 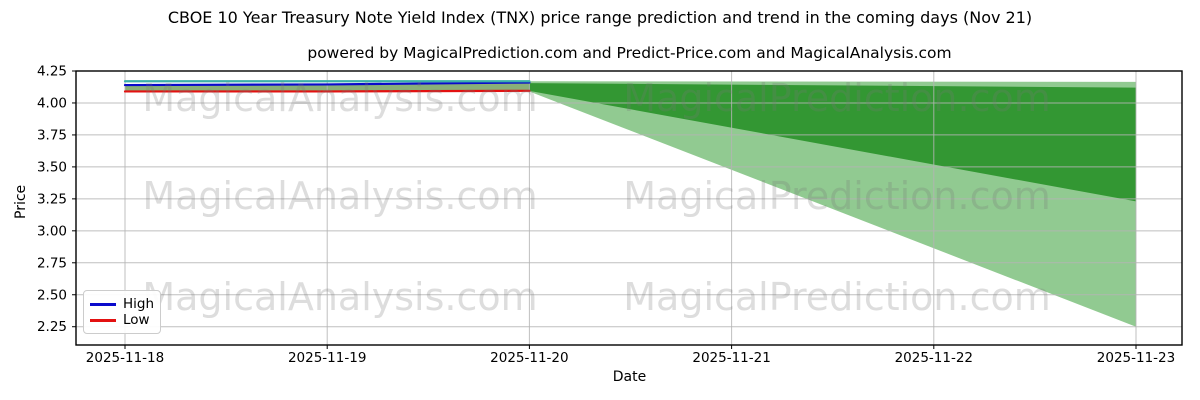 I want to click on legend-item-high: High, so click(x=122, y=304).